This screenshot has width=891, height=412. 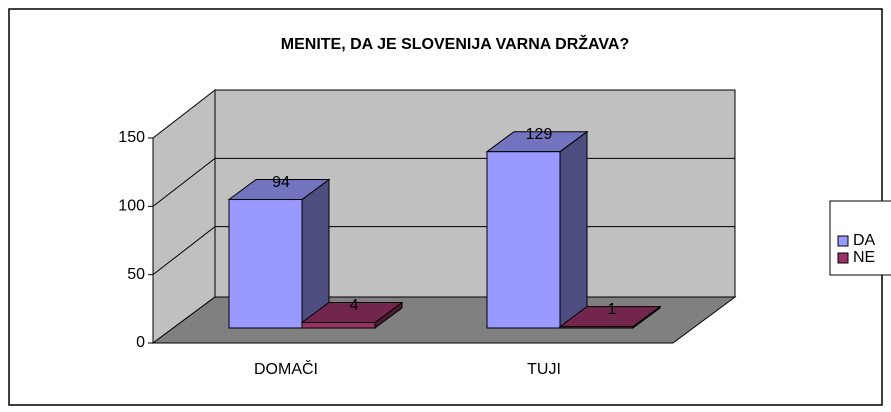 What do you see at coordinates (573, 229) in the screenshot?
I see `bar-side` at bounding box center [573, 229].